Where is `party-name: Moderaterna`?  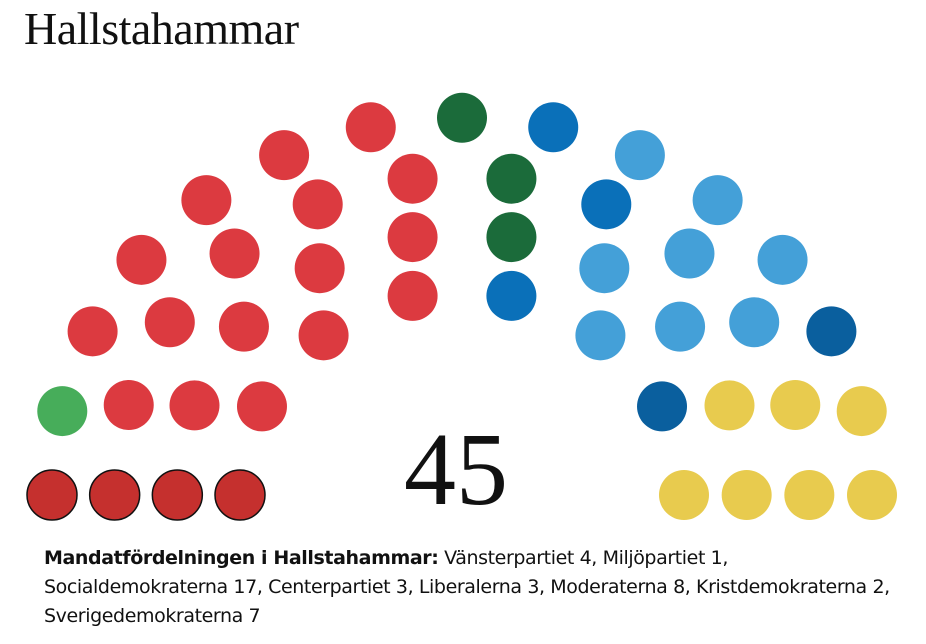 party-name: Moderaterna is located at coordinates (609, 587).